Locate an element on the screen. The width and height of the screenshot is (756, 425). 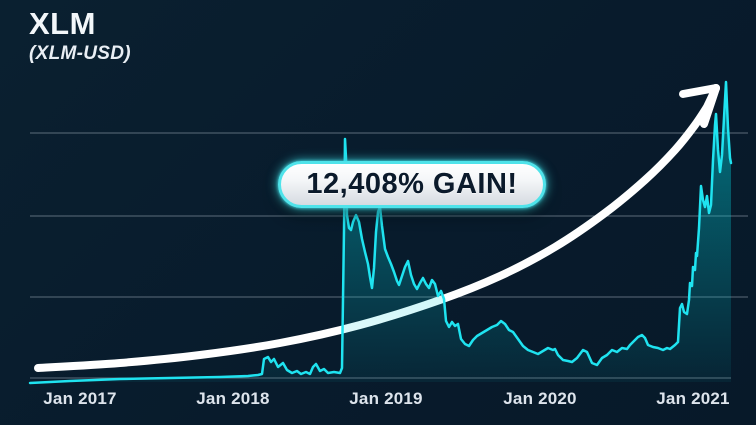
title-block: XLM (XLM-USD) is located at coordinates (80, 35).